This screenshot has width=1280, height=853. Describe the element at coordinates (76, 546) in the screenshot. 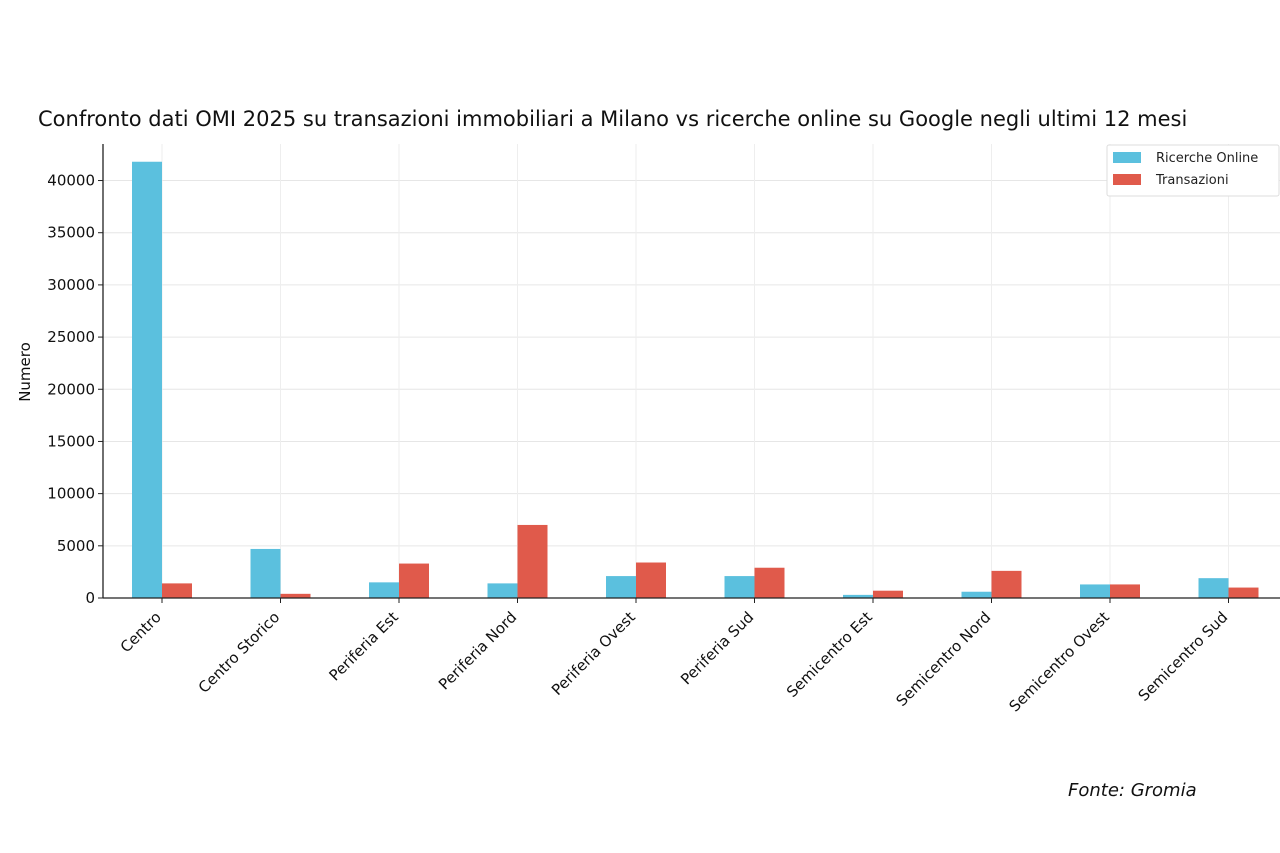

I see `y-tick-label: 5000` at that location.